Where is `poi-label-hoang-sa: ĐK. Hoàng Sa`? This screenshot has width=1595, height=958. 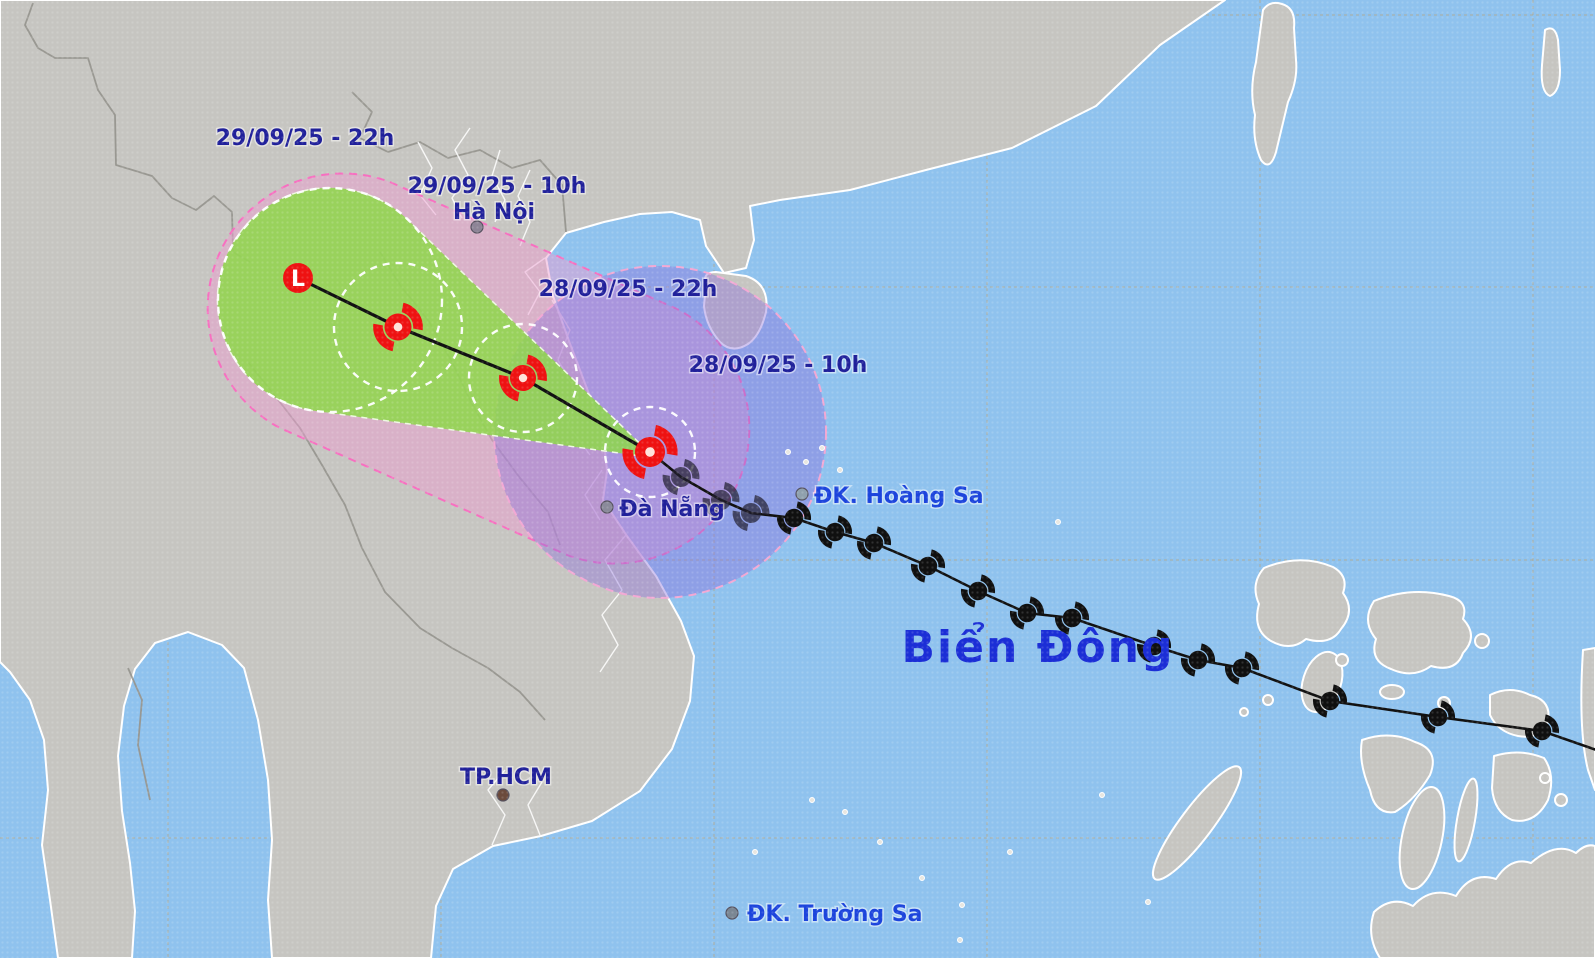
poi-label-hoang-sa: ĐK. Hoàng Sa is located at coordinates (899, 496).